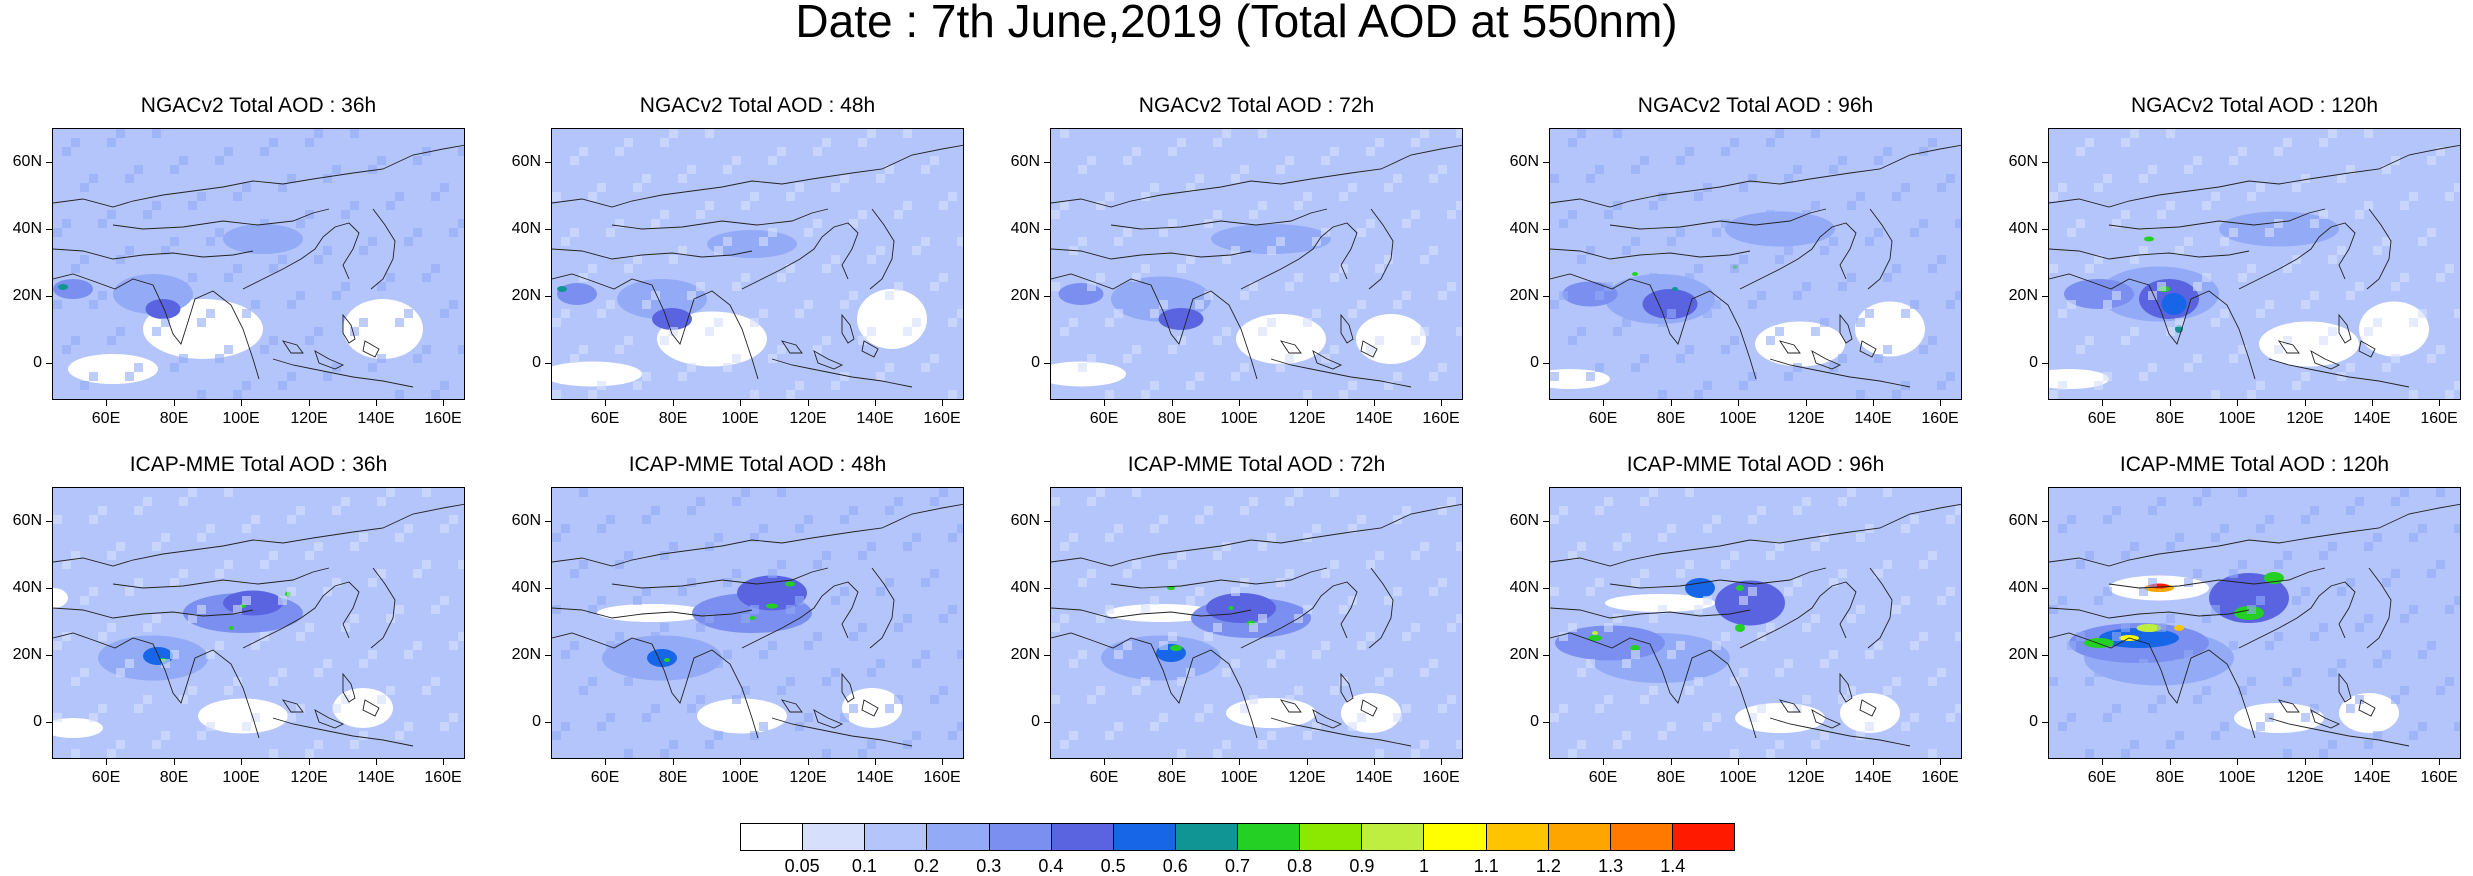  What do you see at coordinates (526, 228) in the screenshot?
I see `lat-tick-label: 40N` at bounding box center [526, 228].